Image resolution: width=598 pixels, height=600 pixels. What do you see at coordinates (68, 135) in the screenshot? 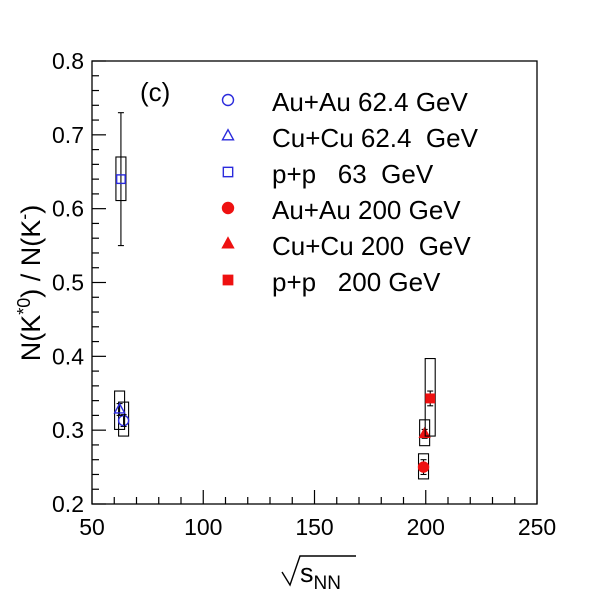
I see `y-tick-label: 0.7` at bounding box center [68, 135].